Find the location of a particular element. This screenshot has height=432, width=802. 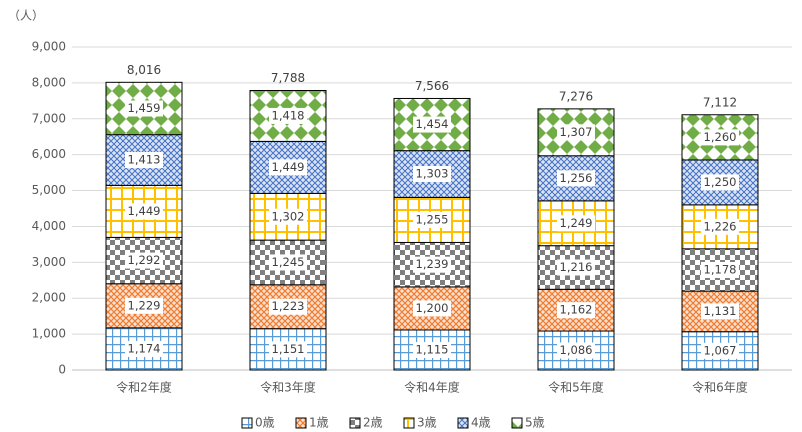

value-label: 1,239 is located at coordinates (432, 264).